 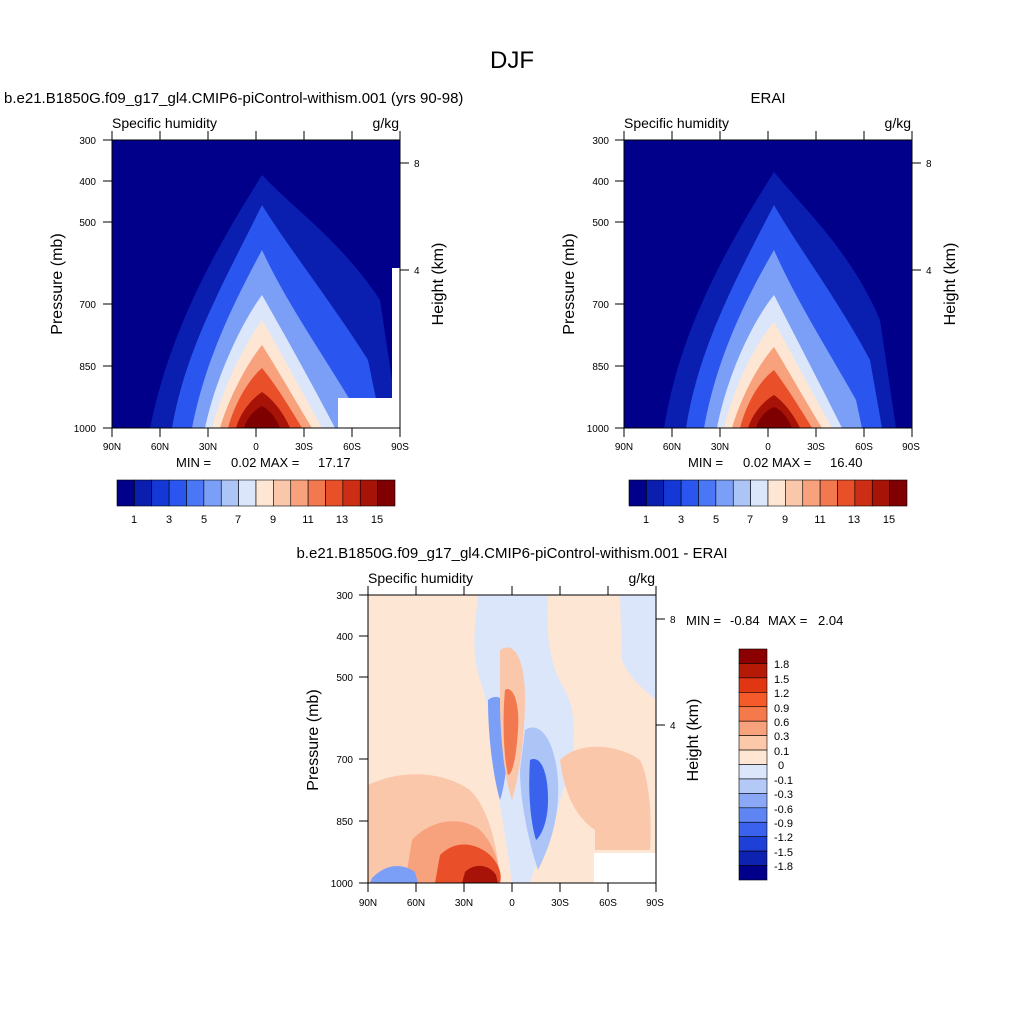 I want to click on stats-readout: MIN = 0.02 MAX = 17.17, so click(x=263, y=462).